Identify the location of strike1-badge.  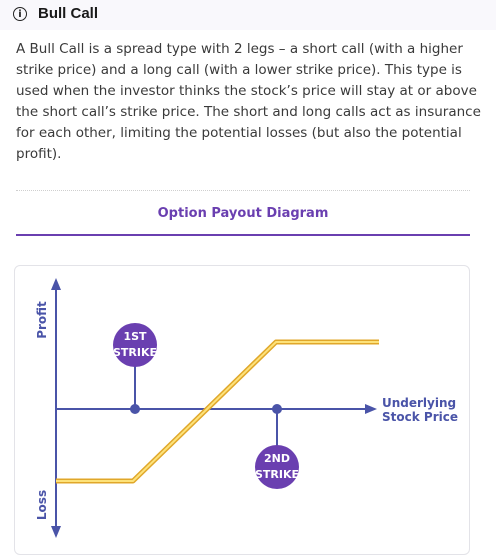
(135, 345).